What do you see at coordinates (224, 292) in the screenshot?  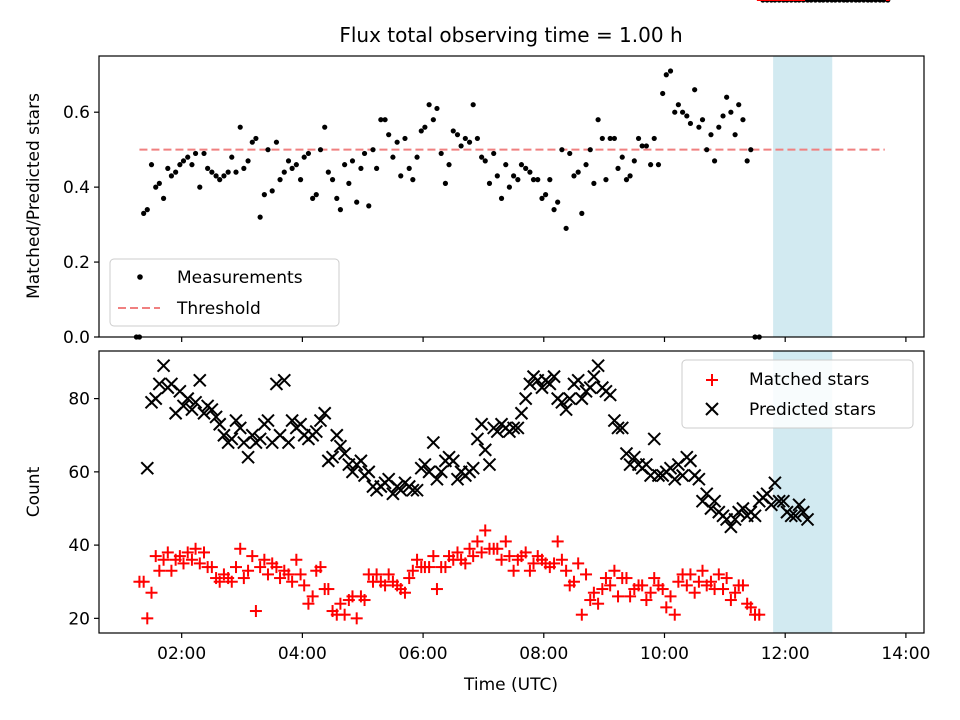 I see `ratio-legend: Measurements Threshold` at bounding box center [224, 292].